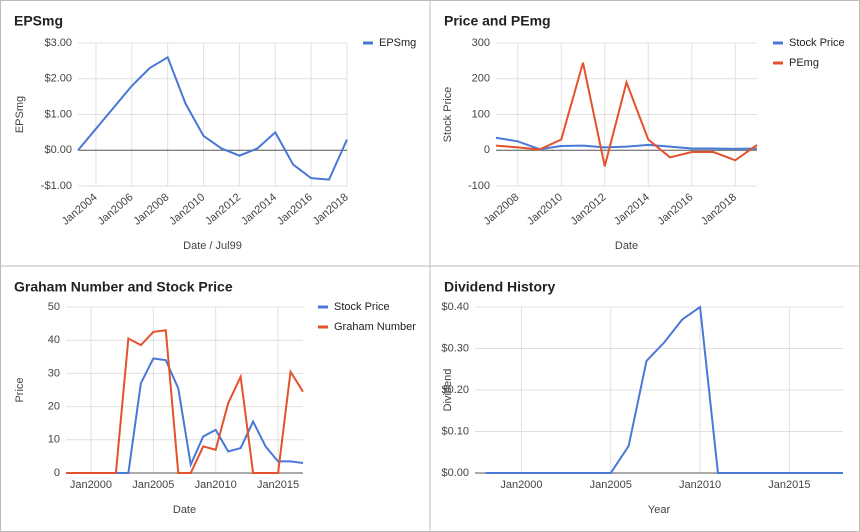 The height and width of the screenshot is (532, 860). Describe the element at coordinates (80, 209) in the screenshot. I see `x-tick-label: Jan2004` at that location.